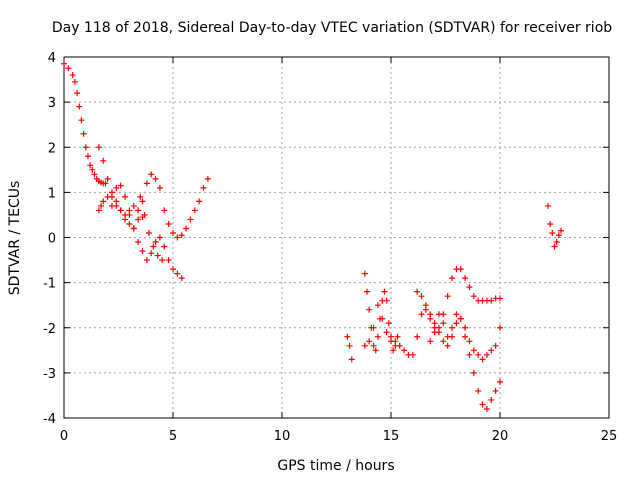 The height and width of the screenshot is (480, 640). I want to click on y-tick-label: 2, so click(52, 148).